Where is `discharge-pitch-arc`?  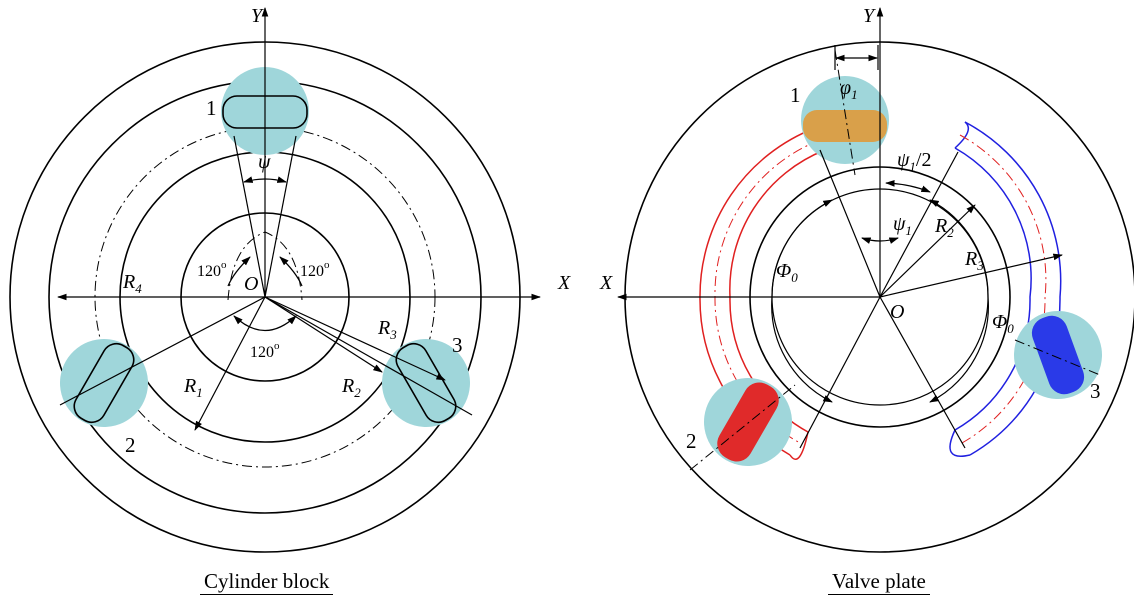
discharge-pitch-arc is located at coordinates (1003, 289).